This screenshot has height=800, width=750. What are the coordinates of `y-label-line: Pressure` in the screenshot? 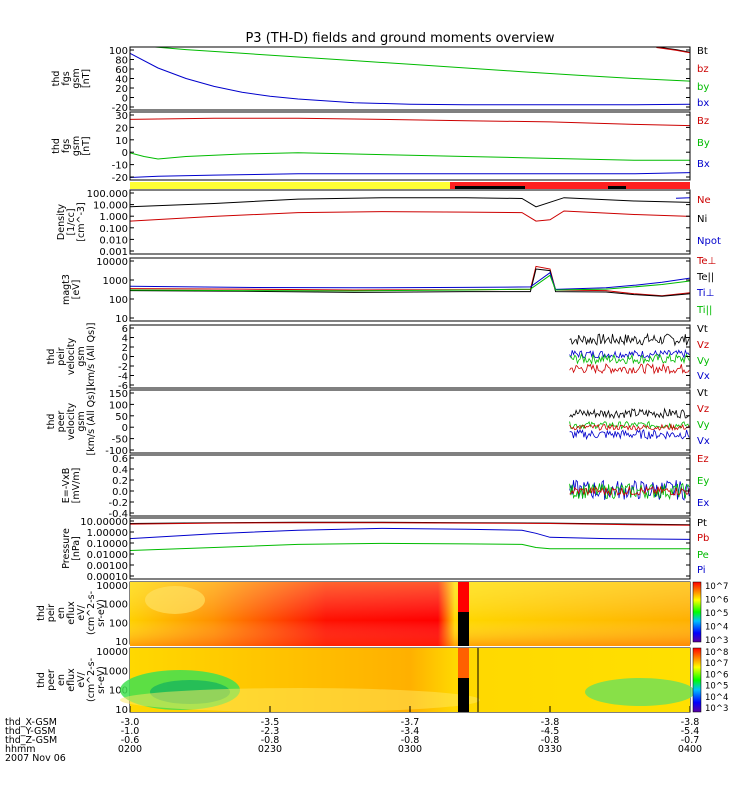 It's located at (66, 548).